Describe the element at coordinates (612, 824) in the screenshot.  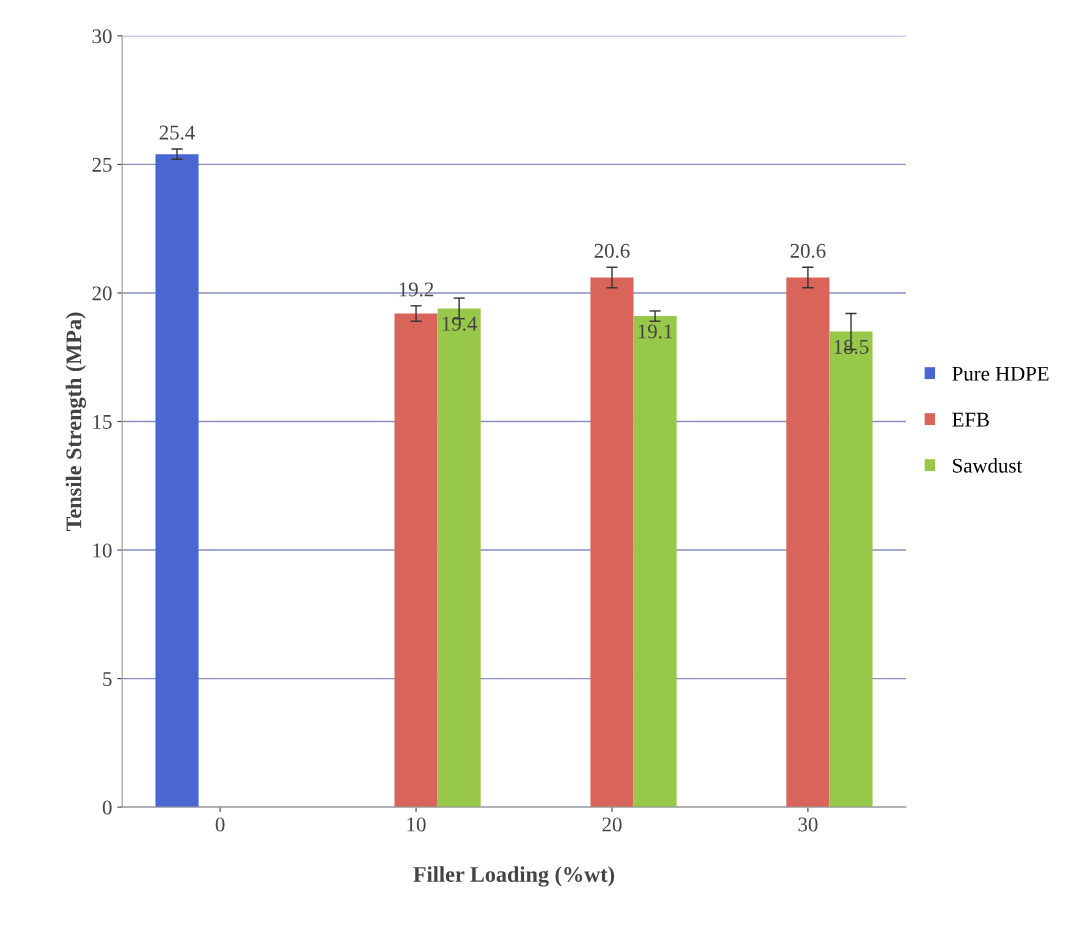
I see `x-tick-label: 20` at that location.